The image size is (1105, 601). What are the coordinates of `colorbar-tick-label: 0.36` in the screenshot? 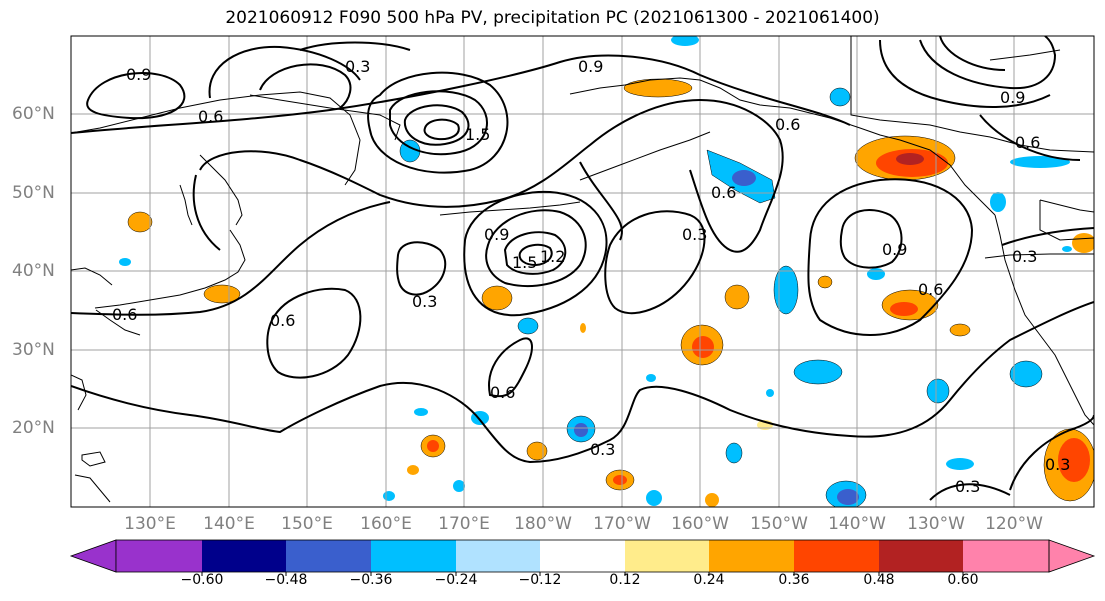 It's located at (794, 580).